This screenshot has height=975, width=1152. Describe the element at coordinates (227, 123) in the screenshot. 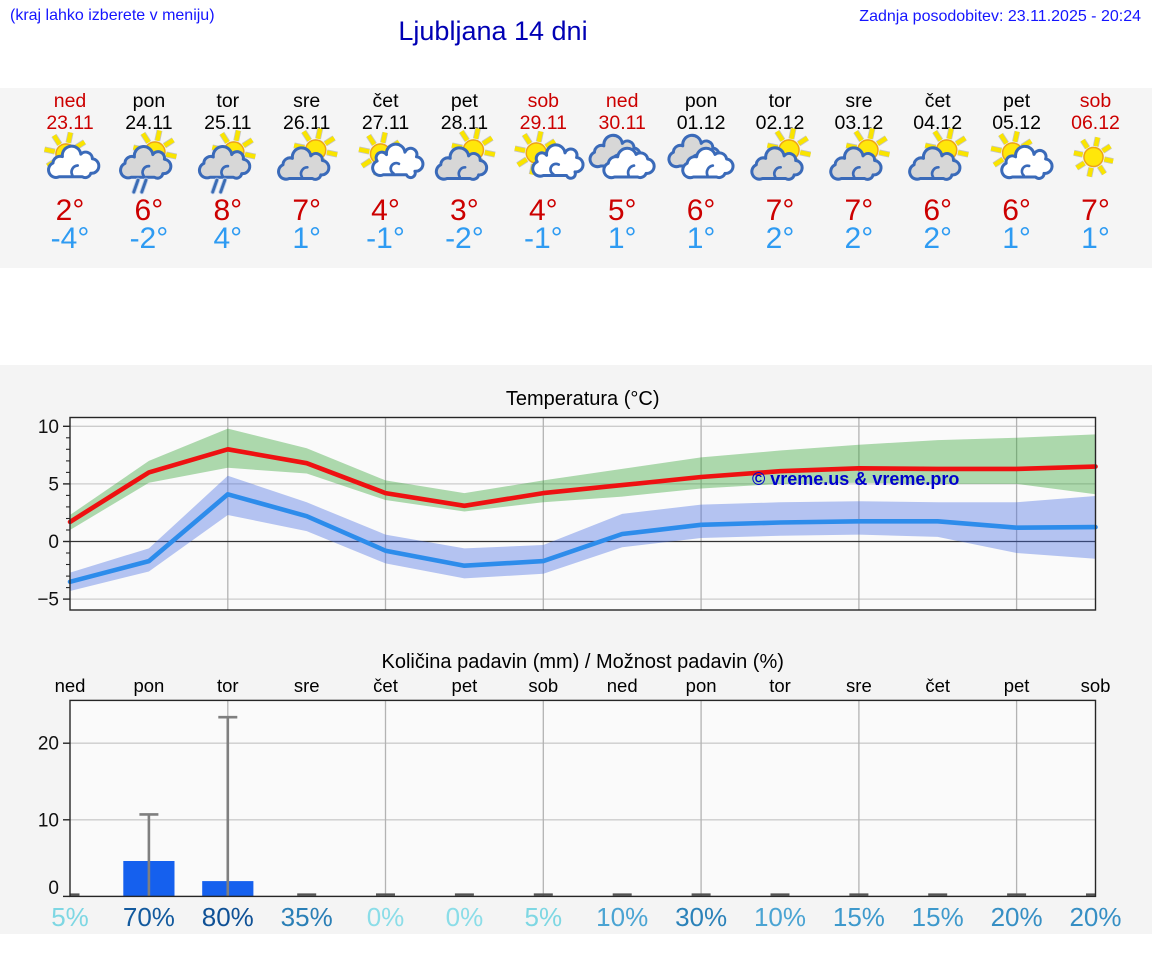

I see `svg-text: 25.11` at that location.